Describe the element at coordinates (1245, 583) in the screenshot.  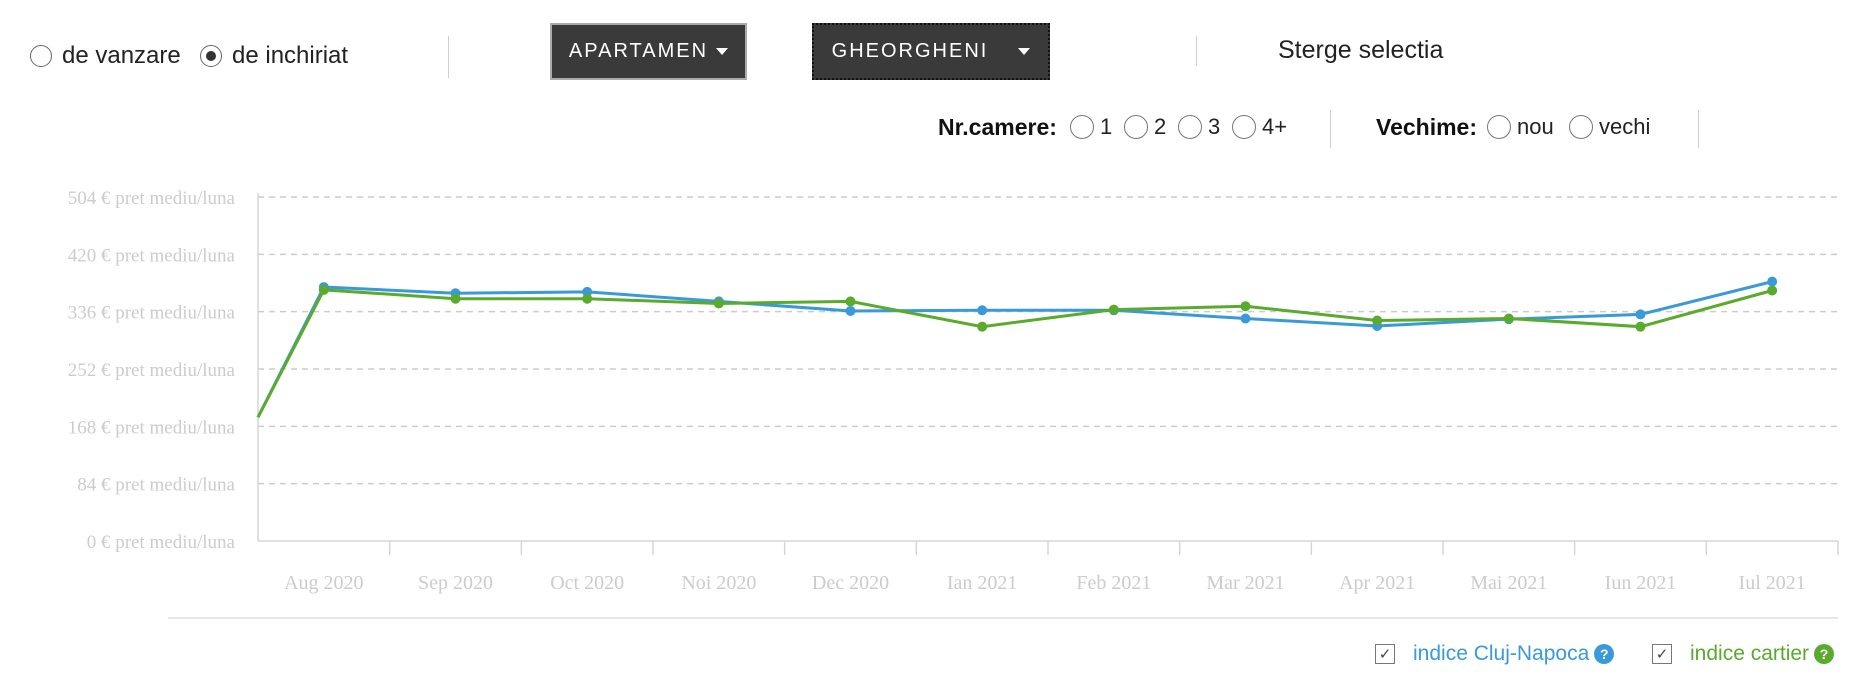
I see `x-tick-label: Mar 2021` at that location.